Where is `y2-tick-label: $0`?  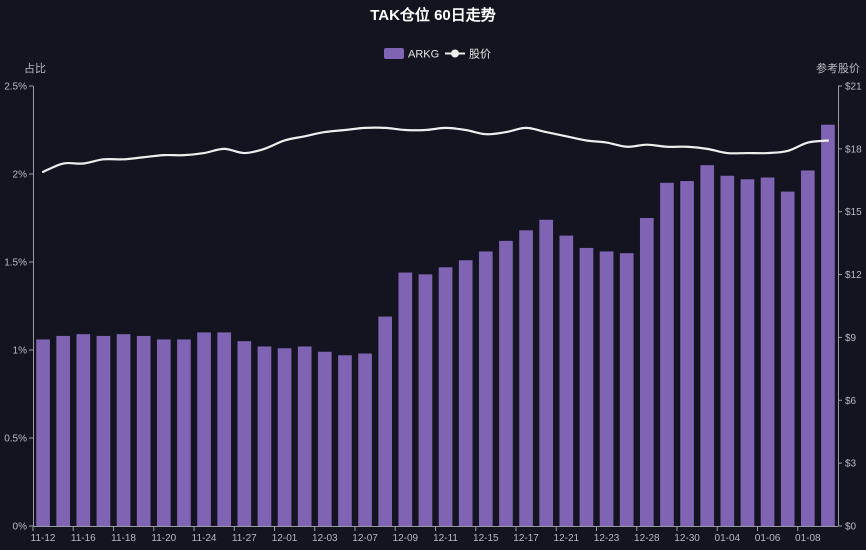 y2-tick-label: $0 is located at coordinates (851, 527).